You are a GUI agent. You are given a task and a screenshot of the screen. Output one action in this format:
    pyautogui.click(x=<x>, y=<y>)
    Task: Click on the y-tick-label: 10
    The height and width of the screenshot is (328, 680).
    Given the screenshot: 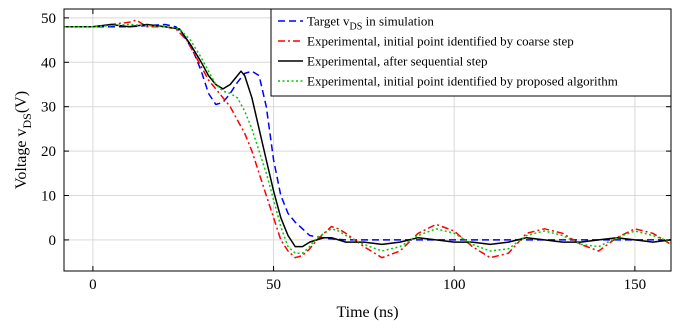 What is the action you would take?
    pyautogui.click(x=48, y=197)
    